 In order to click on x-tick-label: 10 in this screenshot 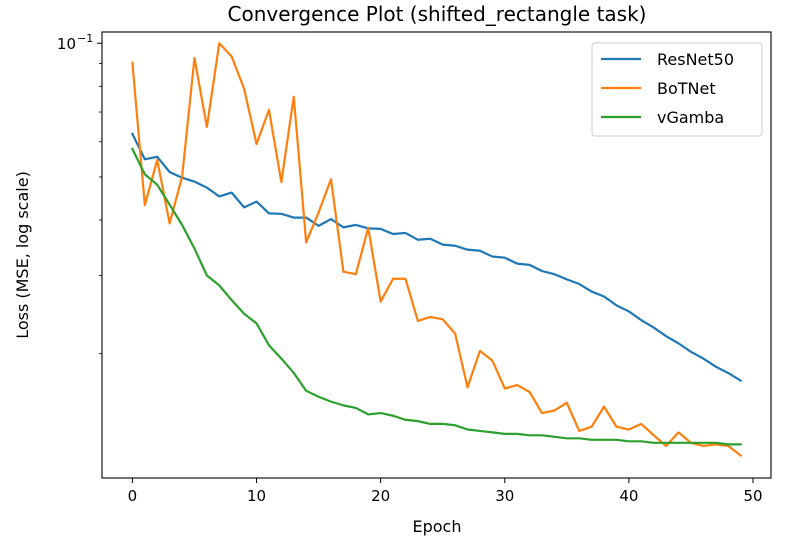, I will do `click(256, 496)`.